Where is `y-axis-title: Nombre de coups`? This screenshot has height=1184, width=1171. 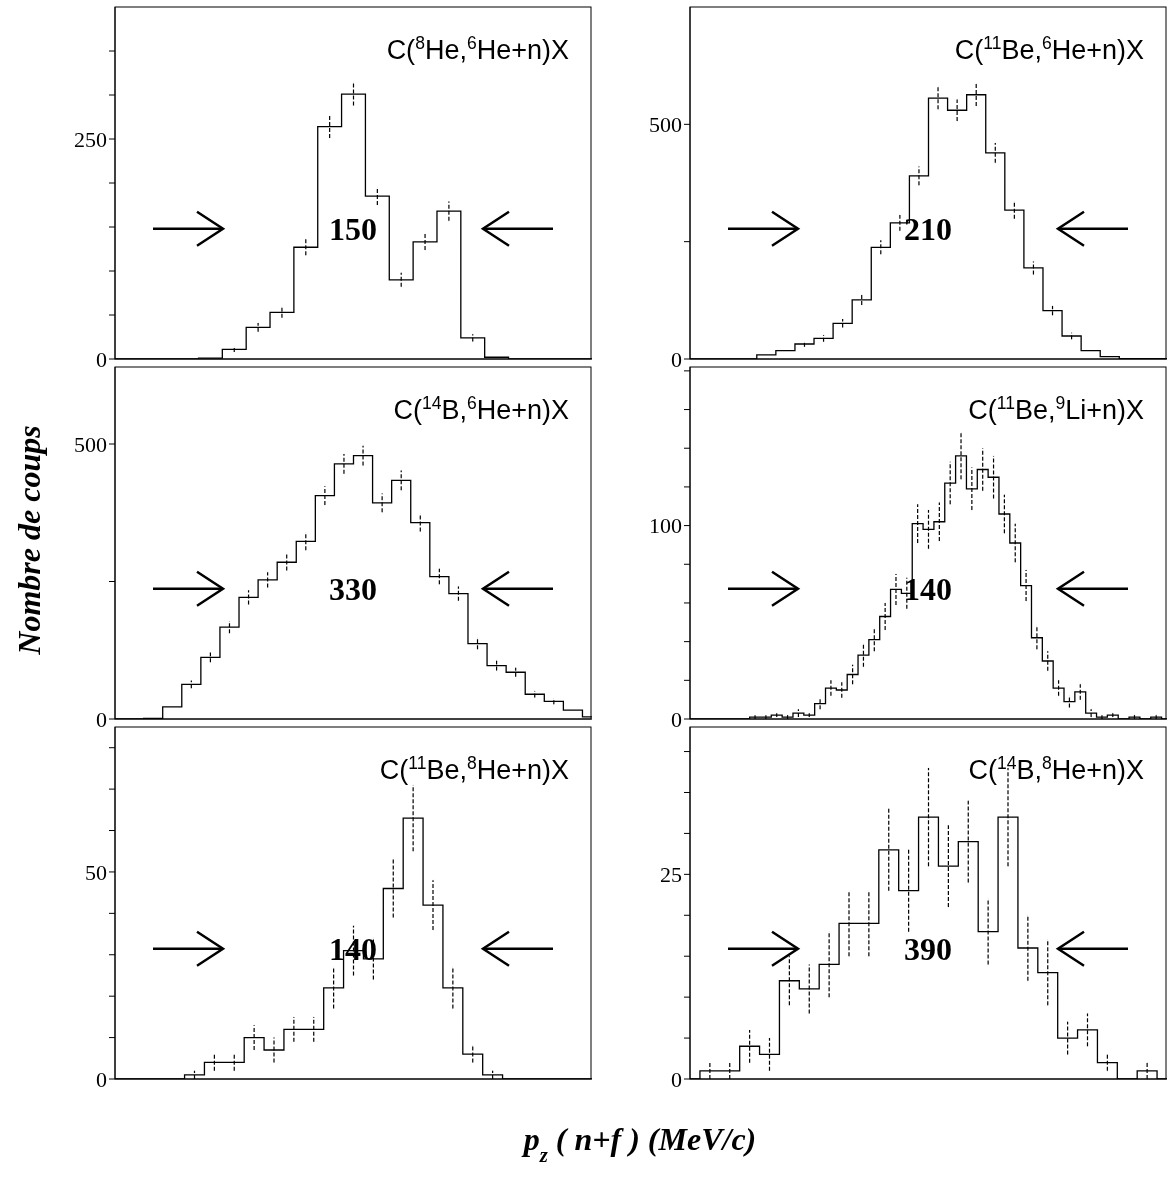
y-axis-title: Nombre de coups is located at coordinates (29, 540).